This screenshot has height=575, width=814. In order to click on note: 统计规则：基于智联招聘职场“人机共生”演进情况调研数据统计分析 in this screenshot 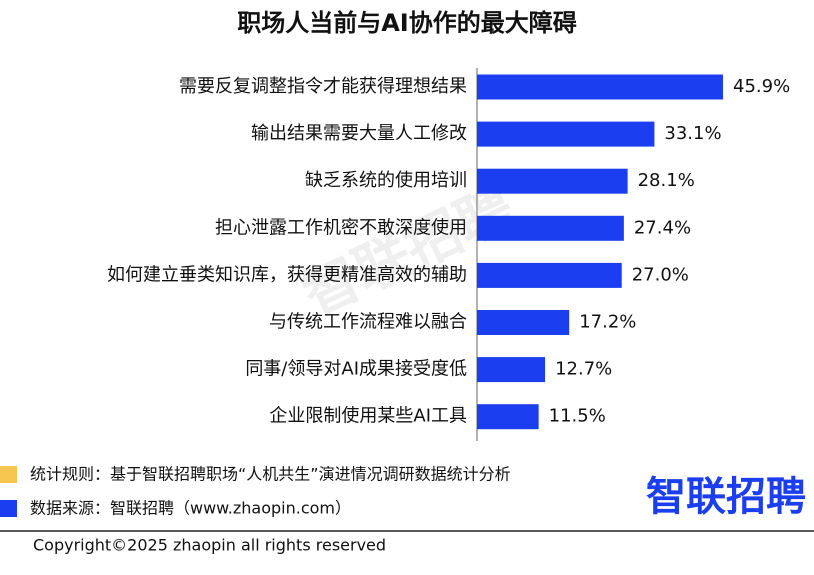, I will do `click(270, 474)`.